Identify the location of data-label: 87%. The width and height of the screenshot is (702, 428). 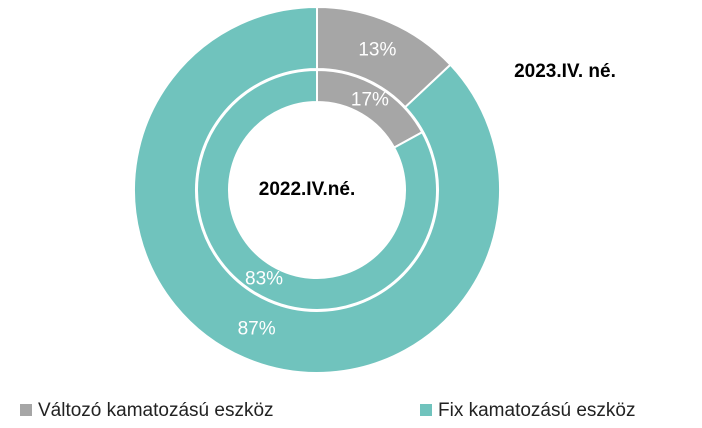
(257, 329).